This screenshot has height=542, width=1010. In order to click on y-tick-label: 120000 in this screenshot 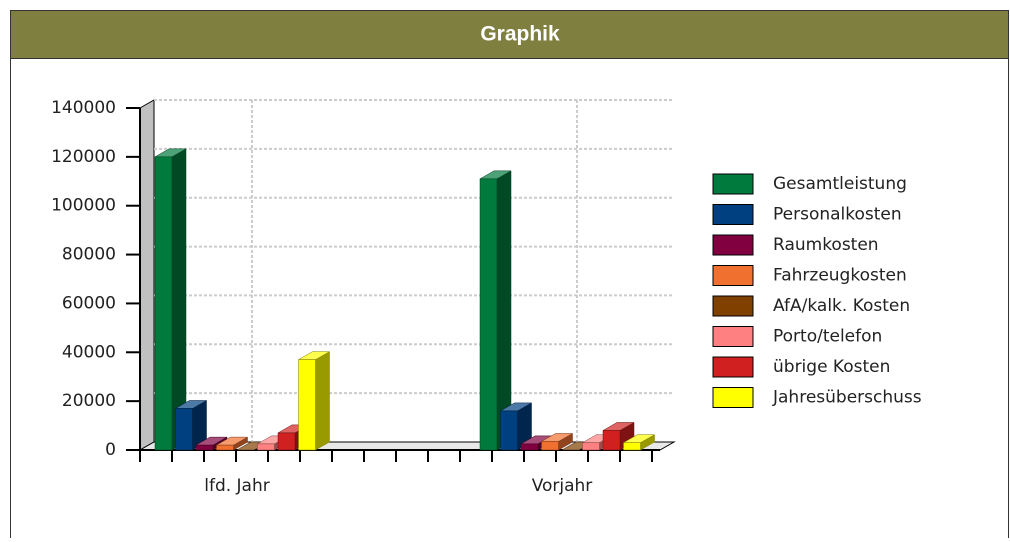, I will do `click(83, 157)`.